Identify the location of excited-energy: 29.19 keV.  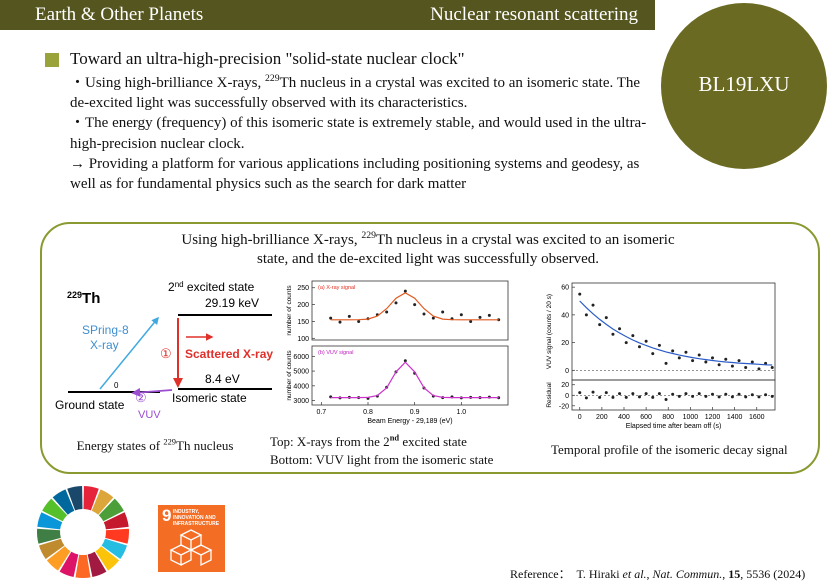
(232, 303).